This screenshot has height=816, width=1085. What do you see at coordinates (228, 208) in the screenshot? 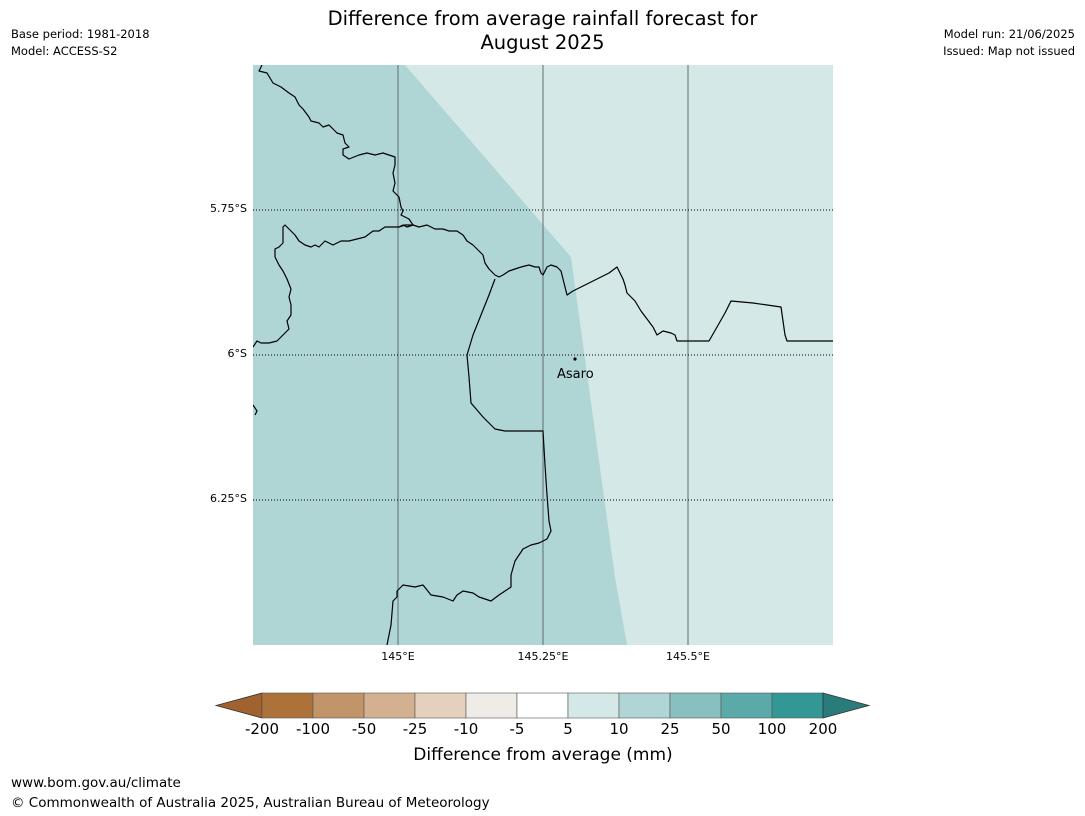
I see `lat-label-5-75s: 5.75°S` at bounding box center [228, 208].